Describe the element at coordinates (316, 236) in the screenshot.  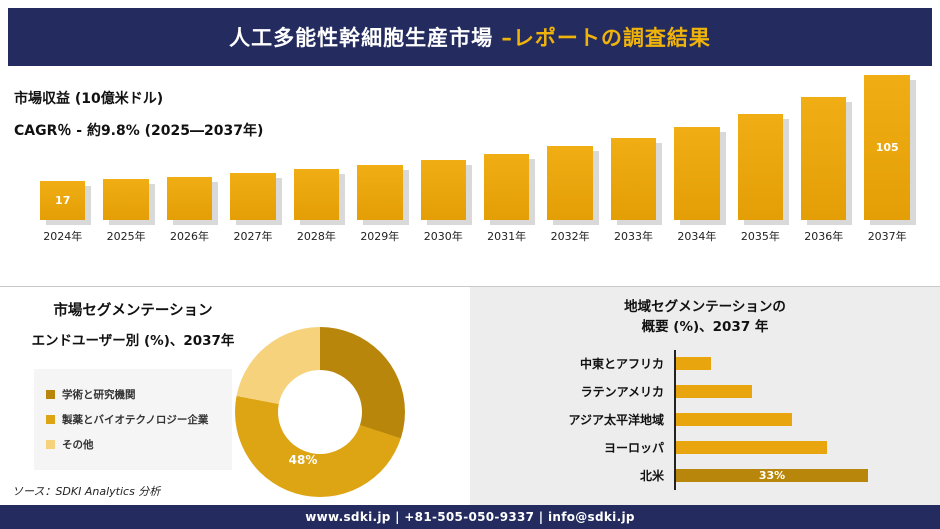
I see `x-axis-label: 2028年` at that location.